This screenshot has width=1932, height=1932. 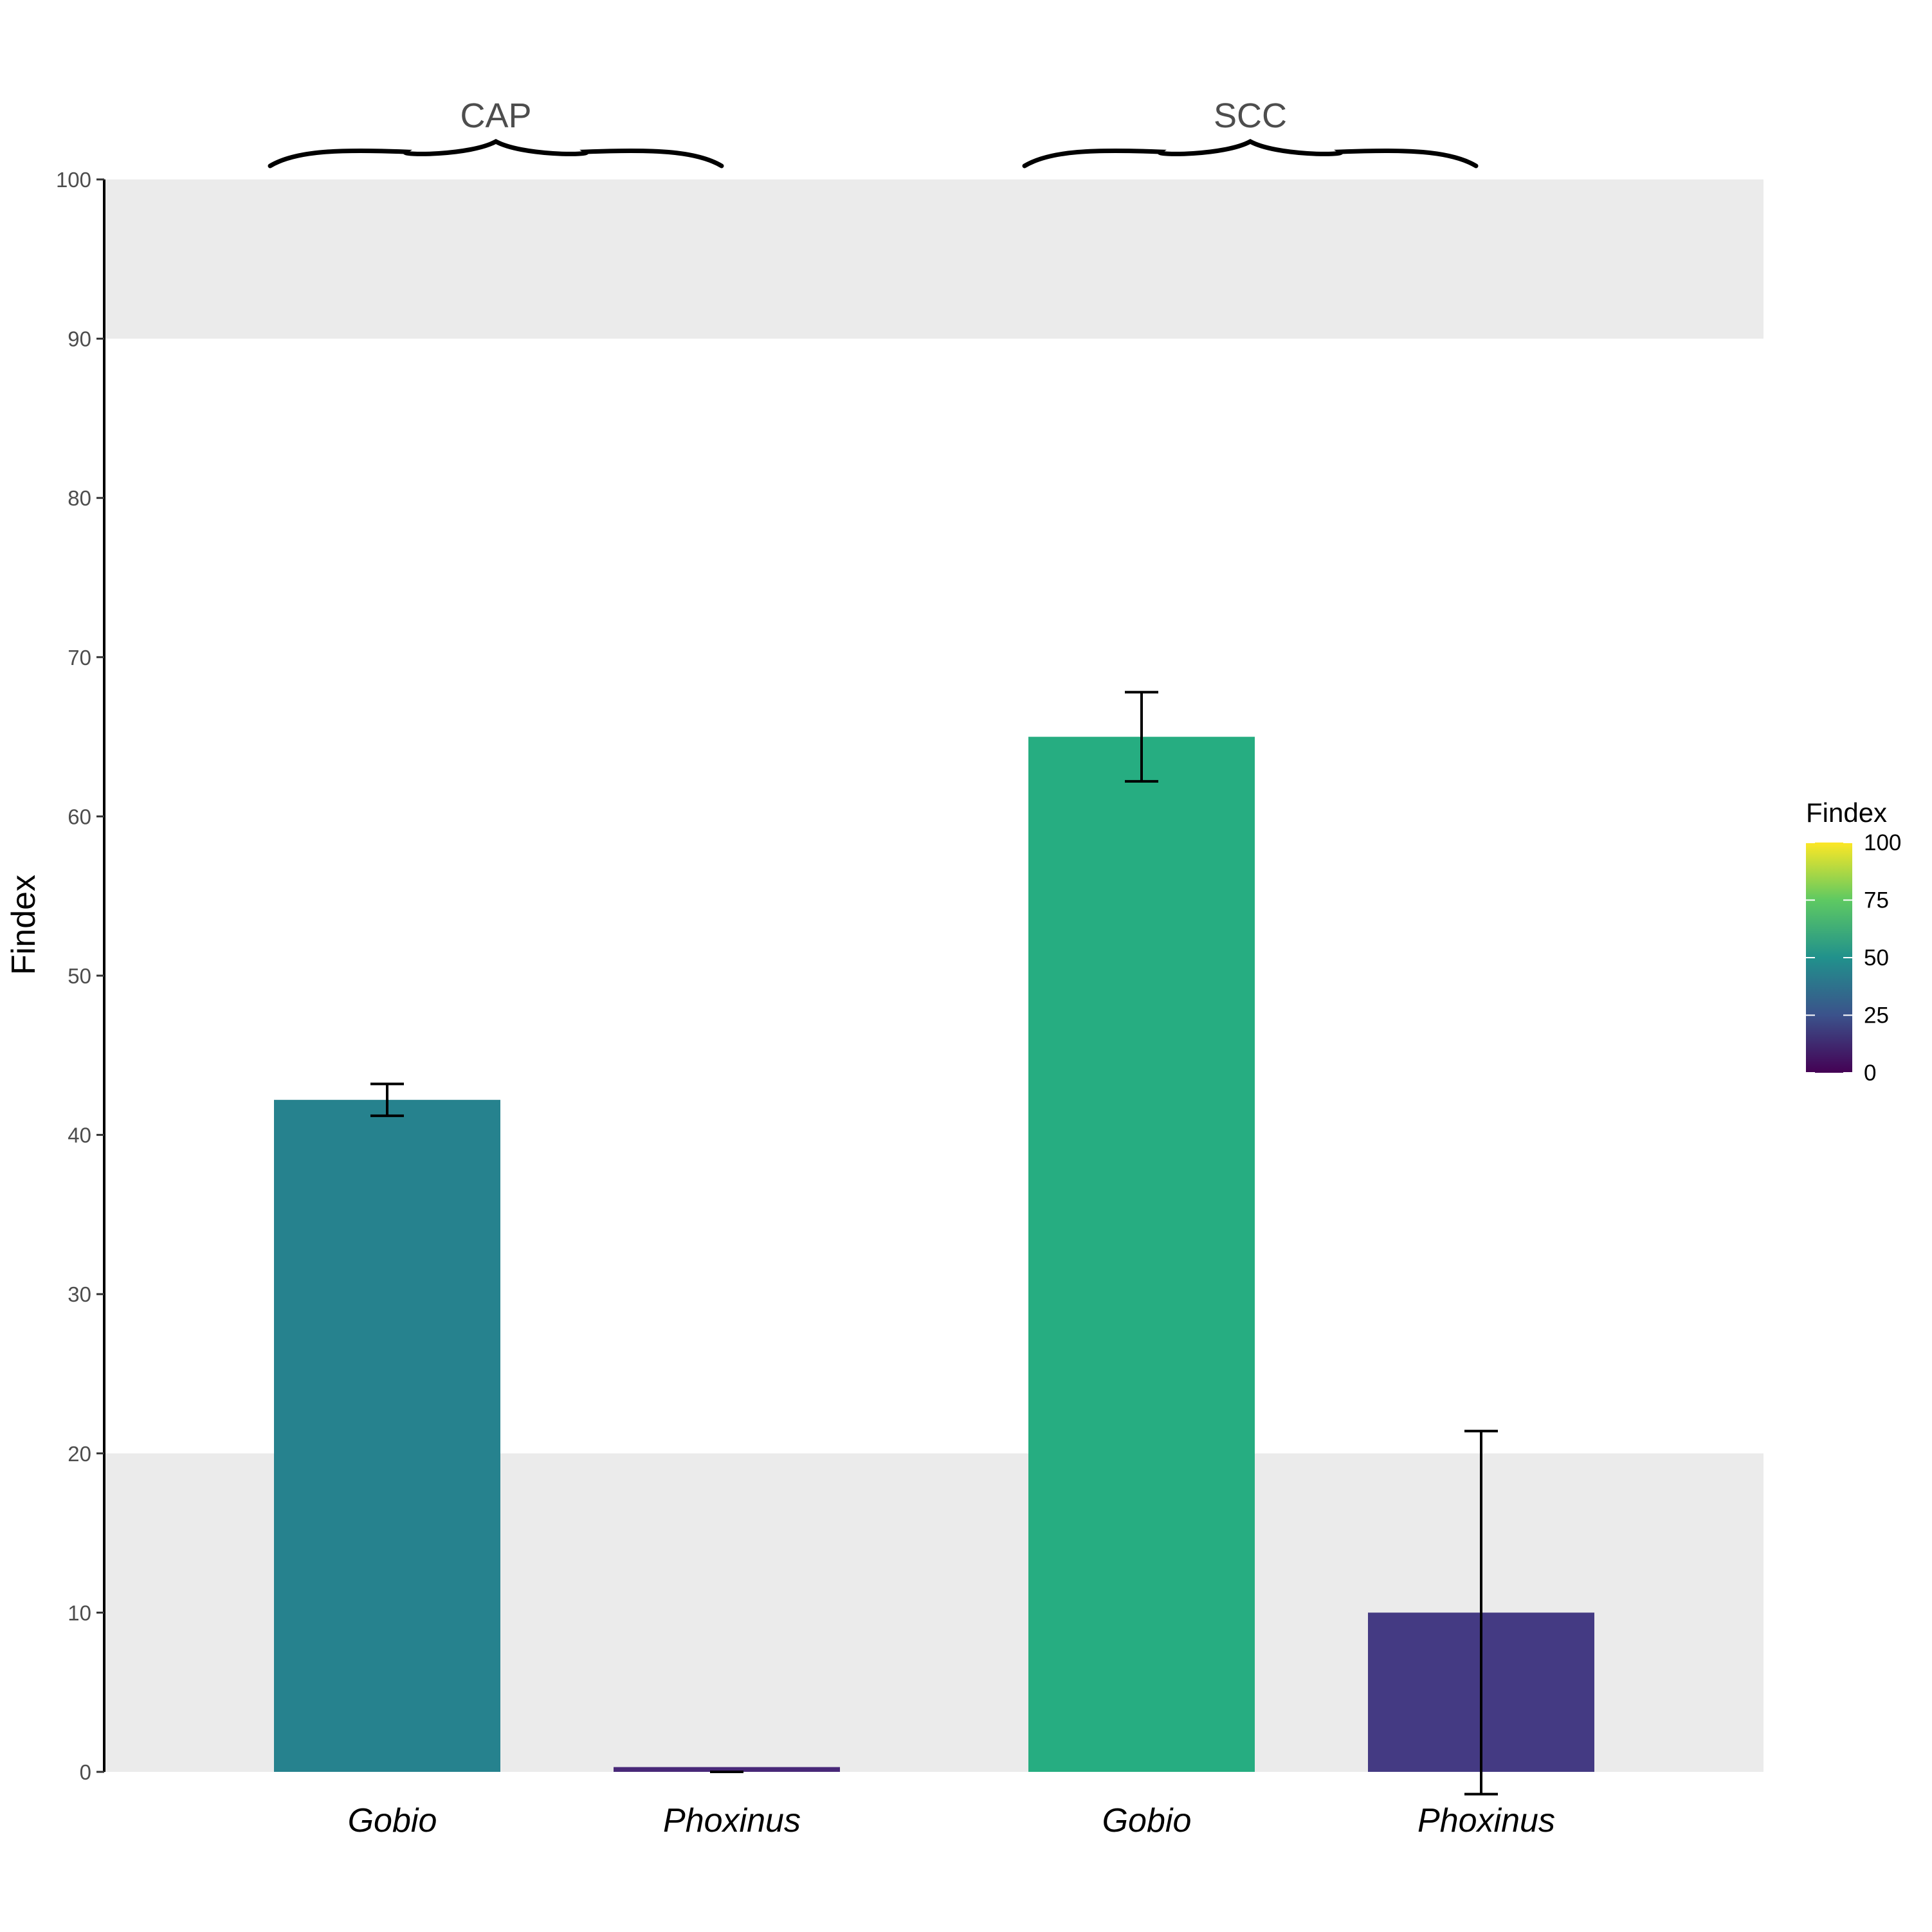 I want to click on bar-cap-gobio, so click(x=387, y=1436).